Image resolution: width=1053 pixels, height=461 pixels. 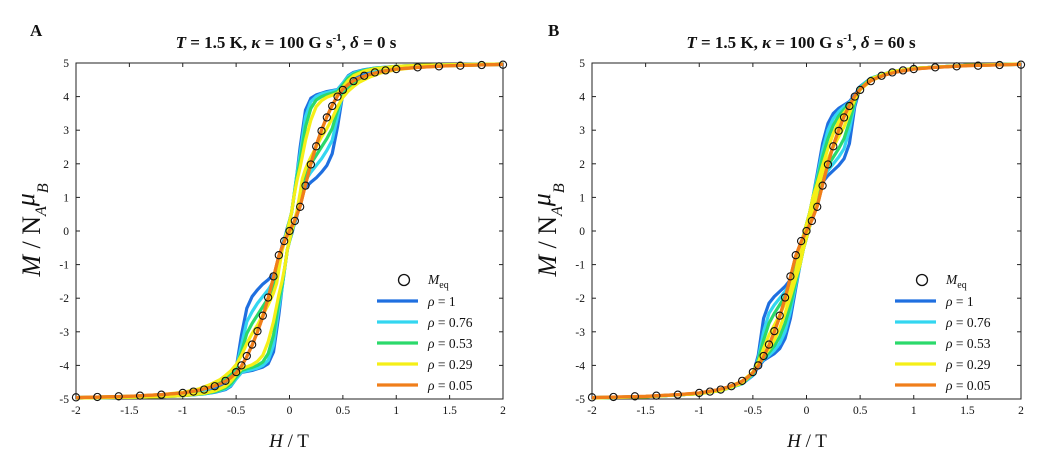 I want to click on panel-title: T = 1.5 K, κ = 100 G s-1, δ = 0 s, so click(x=286, y=42).